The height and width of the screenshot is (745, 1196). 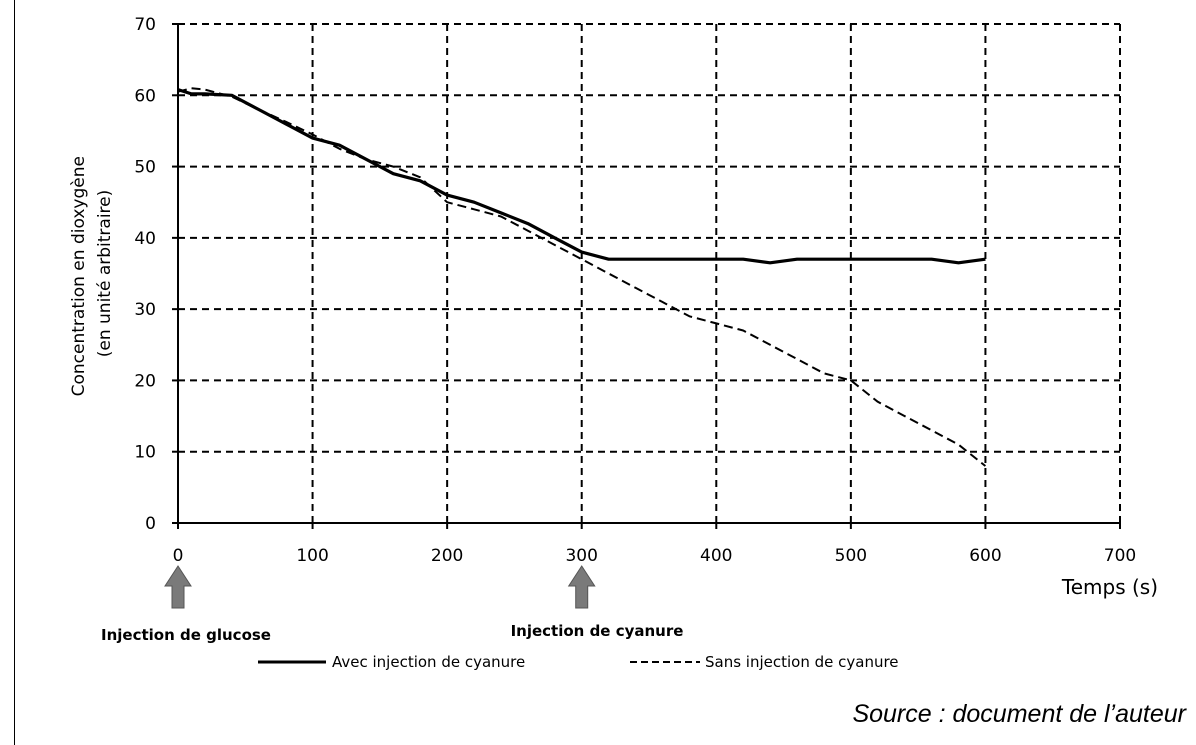 What do you see at coordinates (392, 604) in the screenshot?
I see `annotations: Injection de glucose Injection de cyanure` at bounding box center [392, 604].